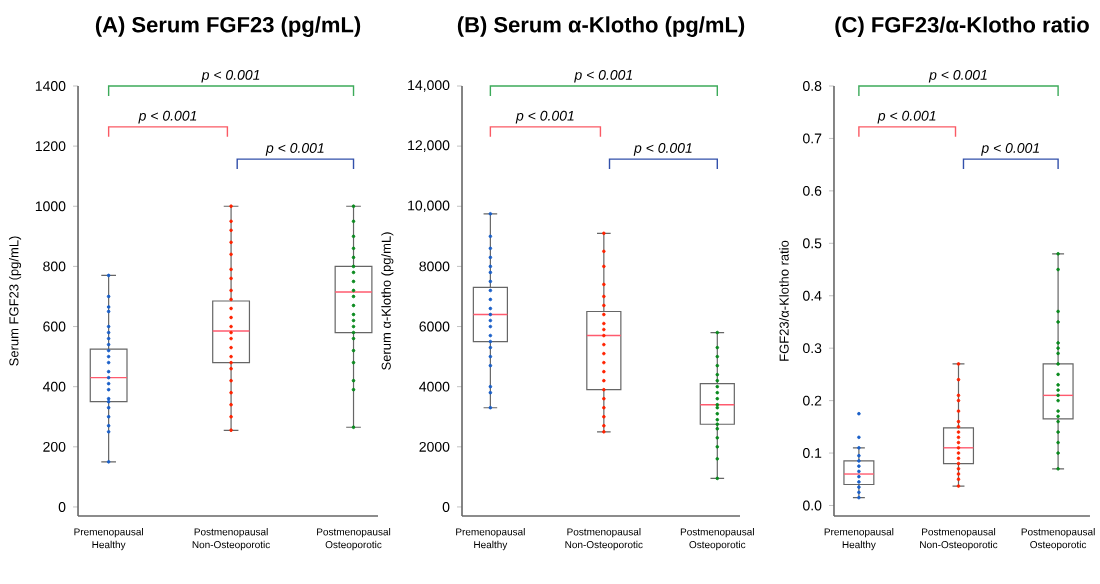 This screenshot has height=584, width=1100. Describe the element at coordinates (962, 26) in the screenshot. I see `chart-title: (C) FGF23/α-Klotho ratio` at that location.